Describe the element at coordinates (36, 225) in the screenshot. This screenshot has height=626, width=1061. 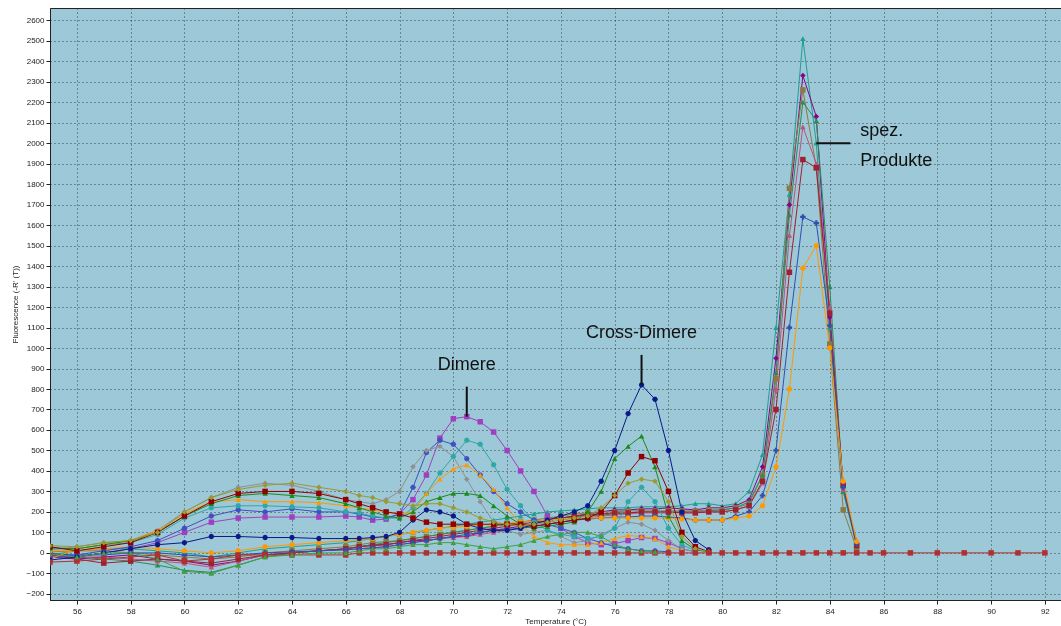
I see `y-tick-label: 1600` at that location.